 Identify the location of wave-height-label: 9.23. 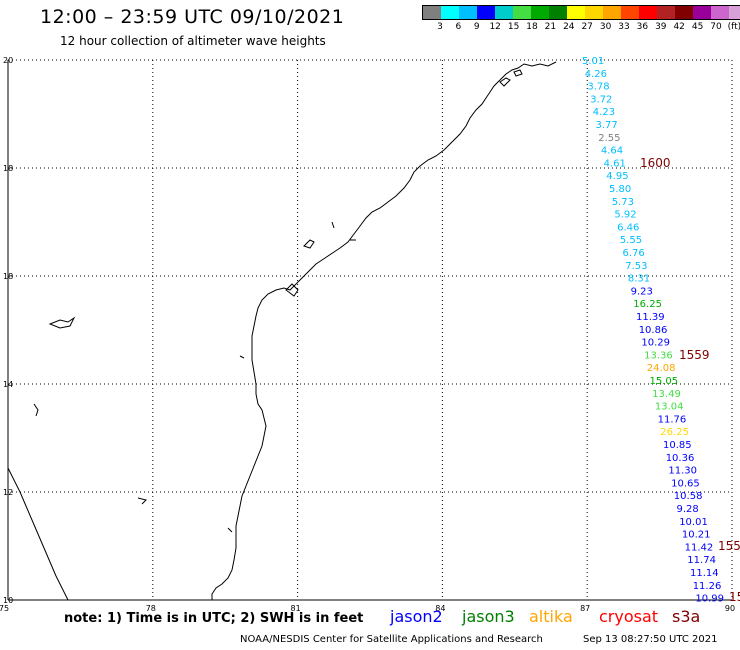
(642, 291).